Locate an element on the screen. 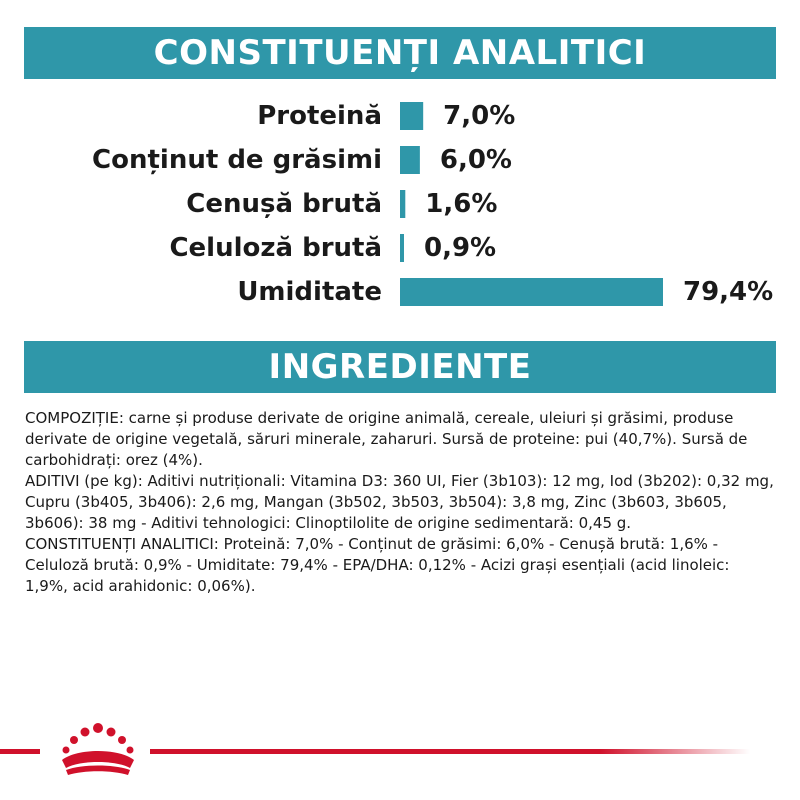 The image size is (800, 800). value-label: 0,9% is located at coordinates (460, 248).